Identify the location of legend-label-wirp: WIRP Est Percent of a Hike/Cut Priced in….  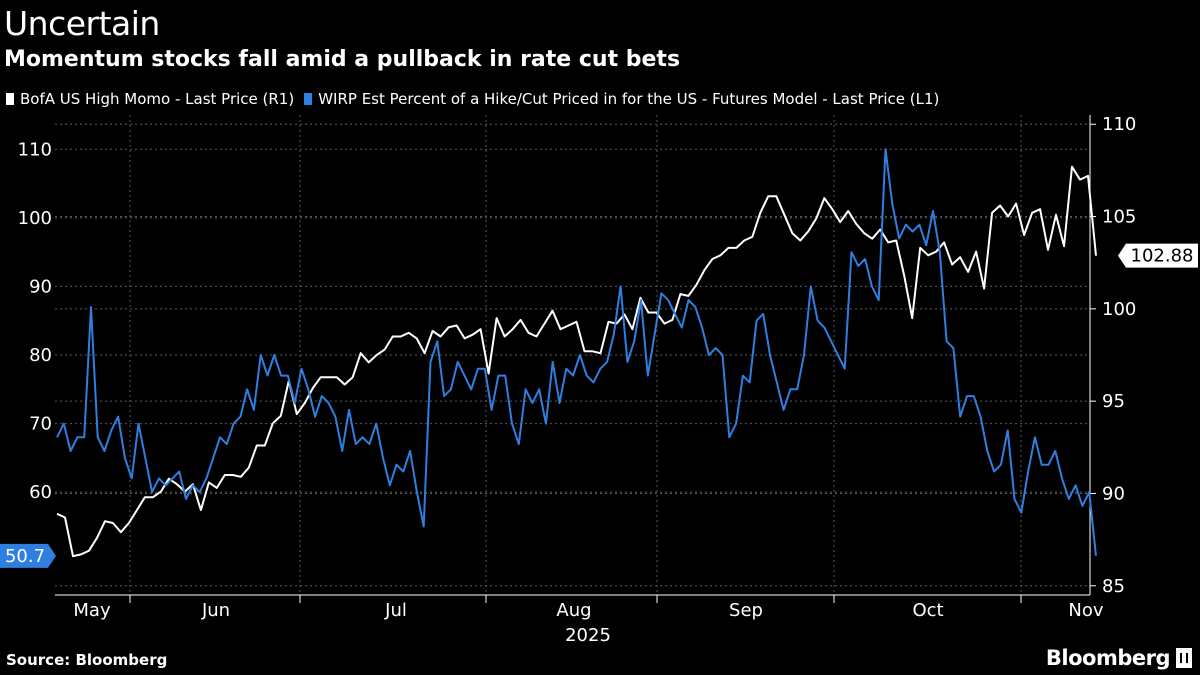
(629, 99).